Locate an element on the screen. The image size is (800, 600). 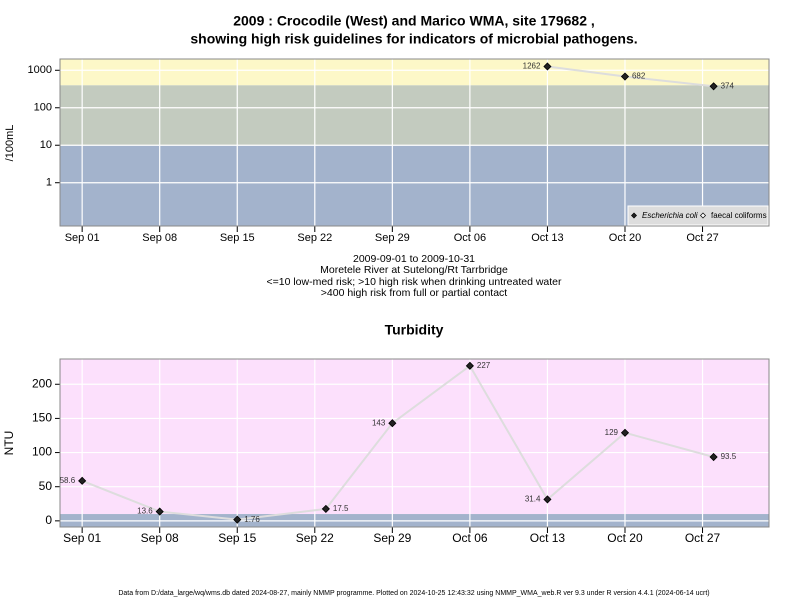
data-label: 31.4 is located at coordinates (533, 499).